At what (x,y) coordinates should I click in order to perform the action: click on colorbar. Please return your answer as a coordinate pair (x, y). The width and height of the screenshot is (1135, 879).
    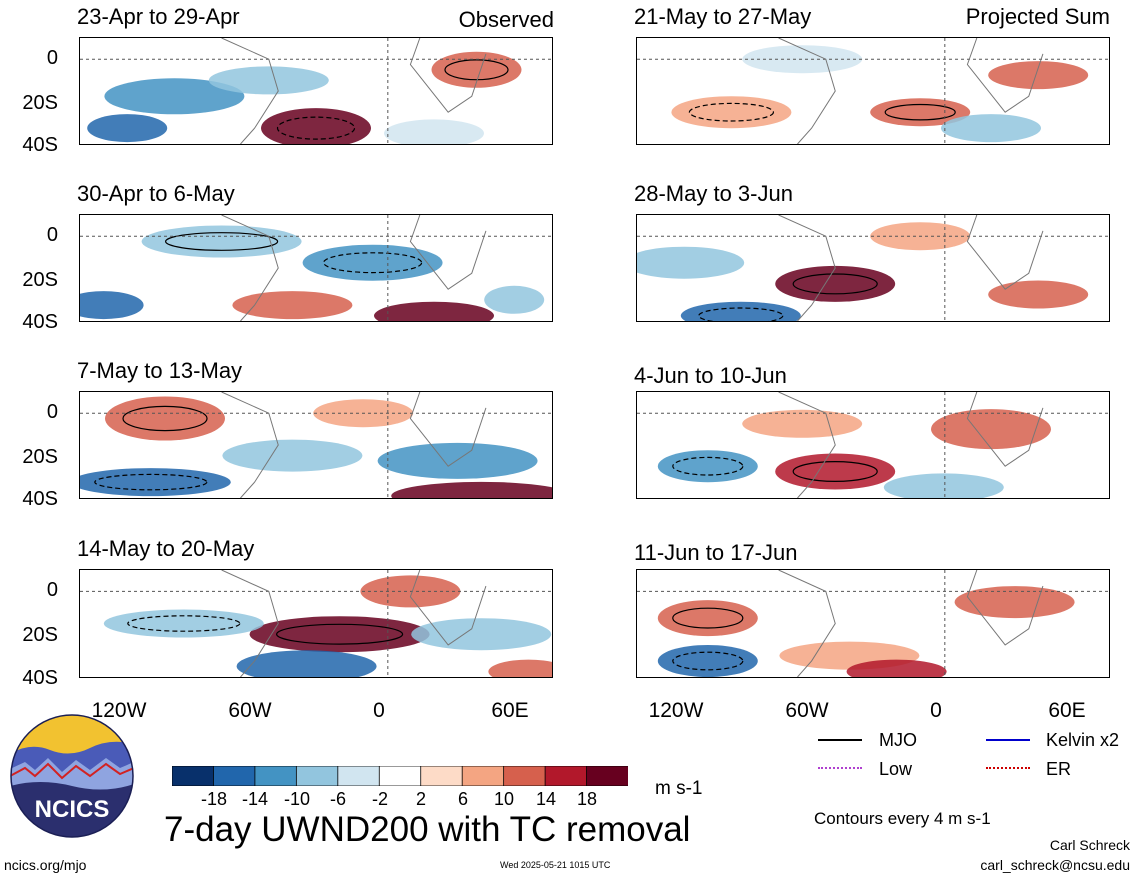
    Looking at the image, I should click on (400, 776).